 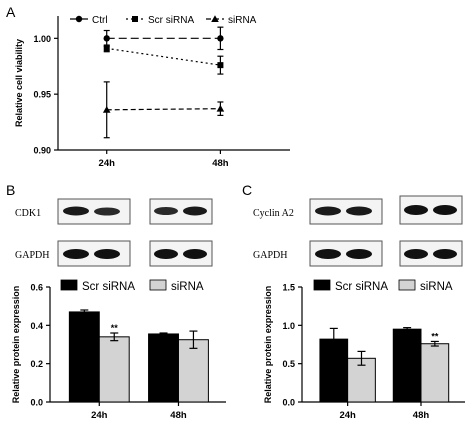 I want to click on blot-image-cyclin-a2-48h, so click(x=431, y=210).